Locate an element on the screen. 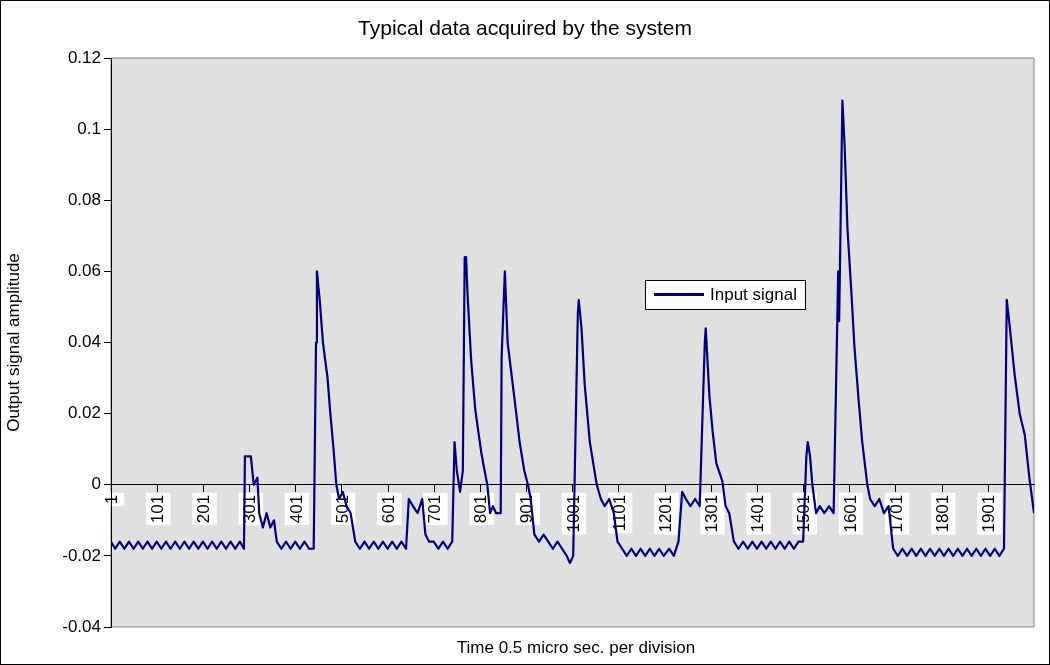  x-tick-label: 1801 is located at coordinates (942, 513).